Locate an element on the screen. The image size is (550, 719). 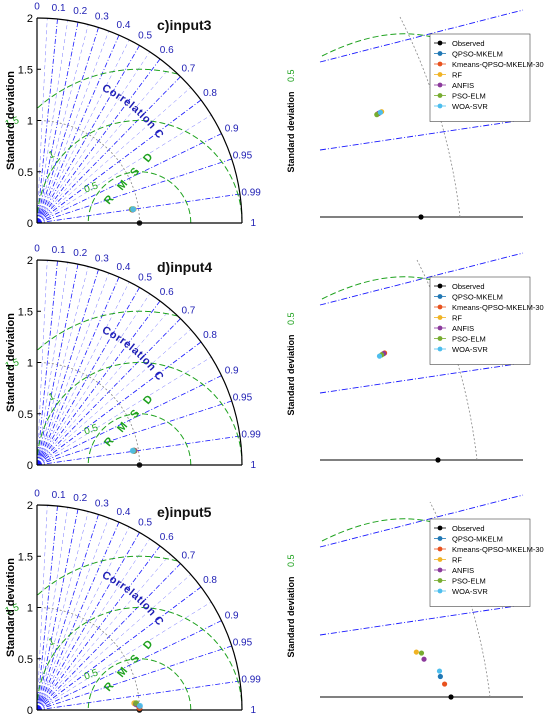
rmsd-label: R is located at coordinates (109, 442).